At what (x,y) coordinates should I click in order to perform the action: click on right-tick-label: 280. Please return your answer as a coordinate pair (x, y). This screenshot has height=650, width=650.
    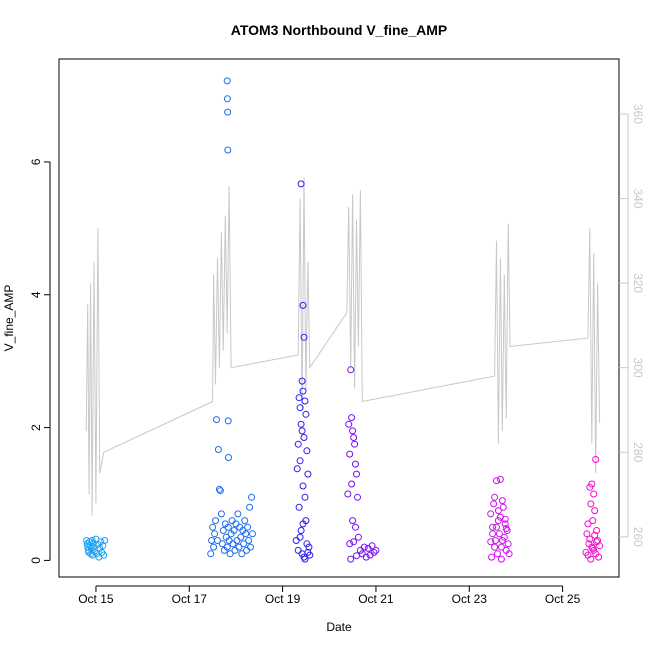
    Looking at the image, I should click on (638, 452).